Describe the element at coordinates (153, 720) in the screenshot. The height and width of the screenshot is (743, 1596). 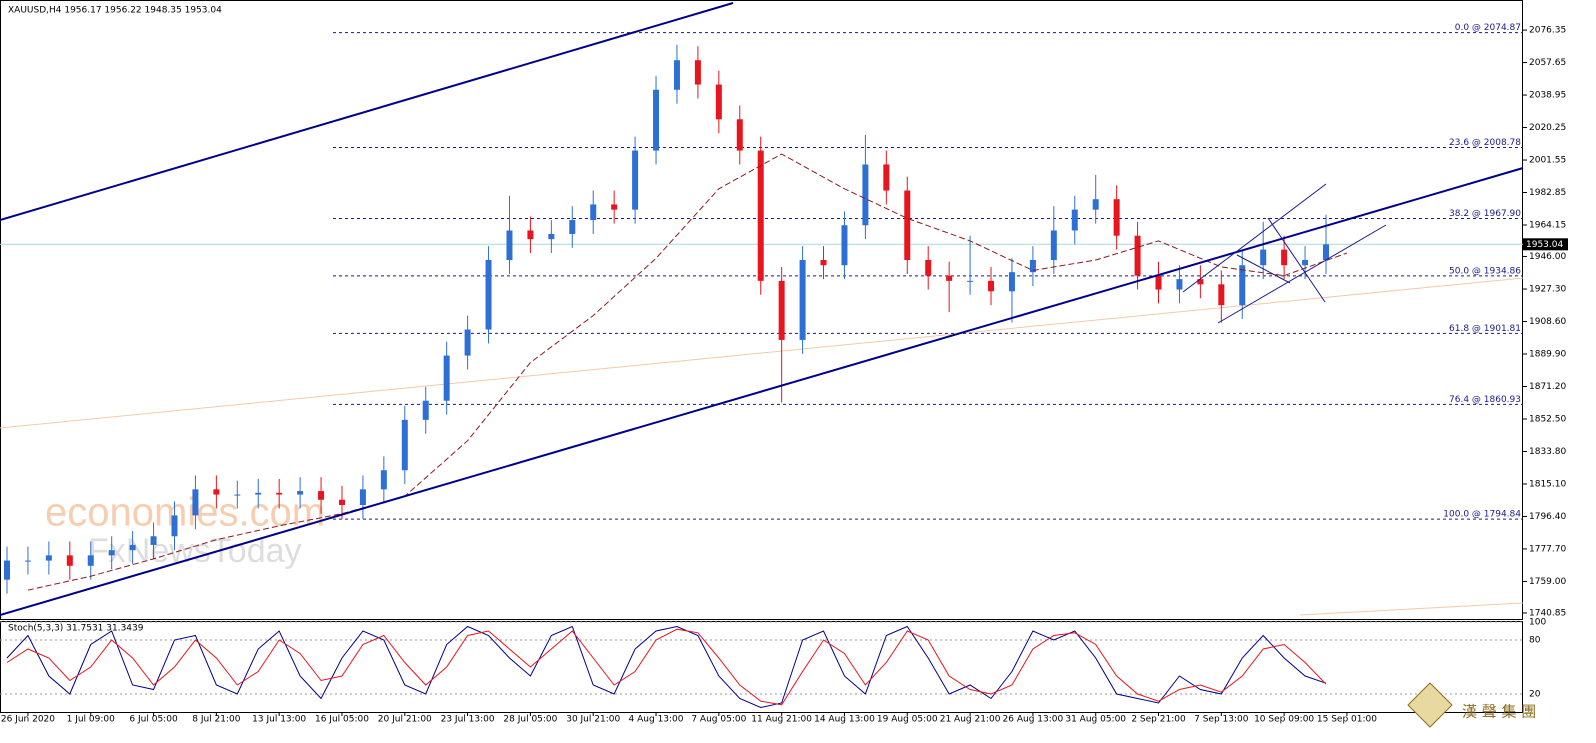
I see `x-tick-label: 6 Jul 05:00` at that location.